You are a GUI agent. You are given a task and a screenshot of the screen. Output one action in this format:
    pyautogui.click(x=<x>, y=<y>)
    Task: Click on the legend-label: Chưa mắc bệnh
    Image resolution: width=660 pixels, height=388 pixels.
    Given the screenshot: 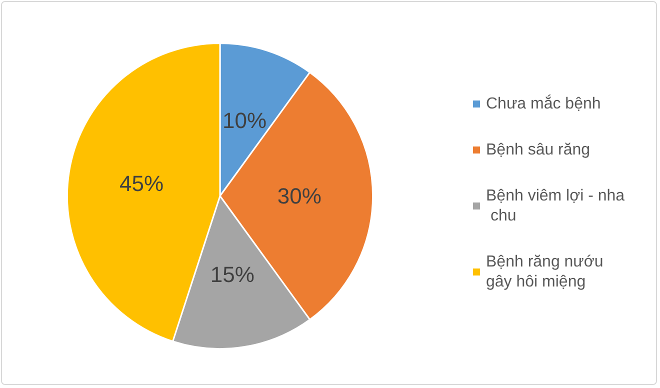 What is the action you would take?
    pyautogui.click(x=543, y=103)
    